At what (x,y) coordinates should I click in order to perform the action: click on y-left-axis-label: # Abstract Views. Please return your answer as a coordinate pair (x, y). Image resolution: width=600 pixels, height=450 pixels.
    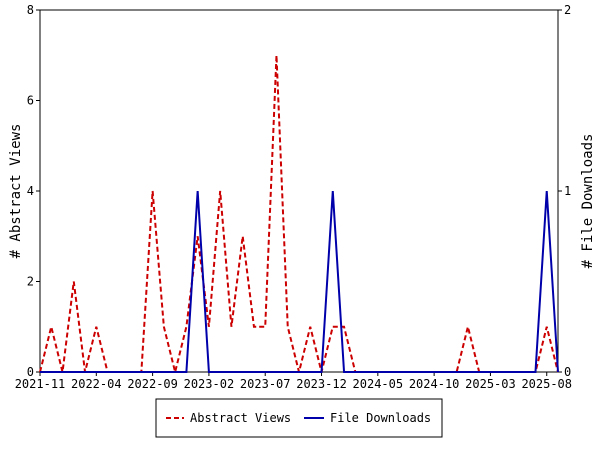
    Looking at the image, I should click on (16, 191).